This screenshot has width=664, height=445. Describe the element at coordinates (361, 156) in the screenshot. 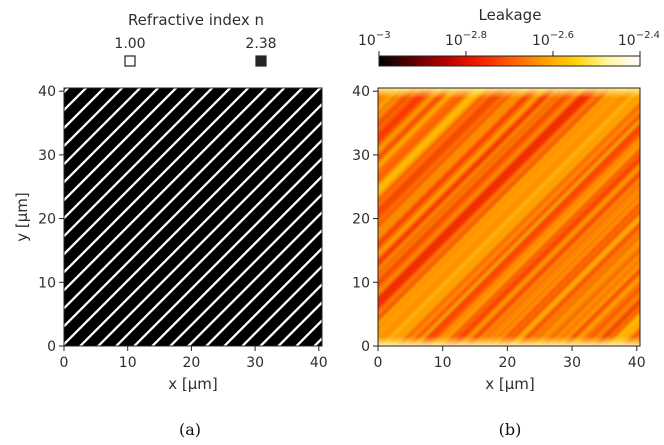

I see `panel-b-ytick-label-30: 30` at that location.